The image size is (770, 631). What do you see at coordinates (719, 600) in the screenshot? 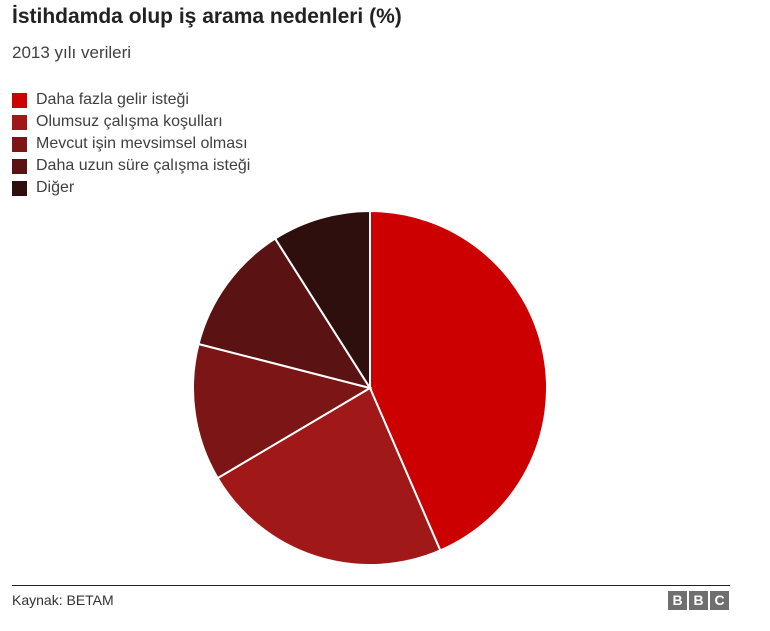
I see `bbc-logo-letter: C` at bounding box center [719, 600].